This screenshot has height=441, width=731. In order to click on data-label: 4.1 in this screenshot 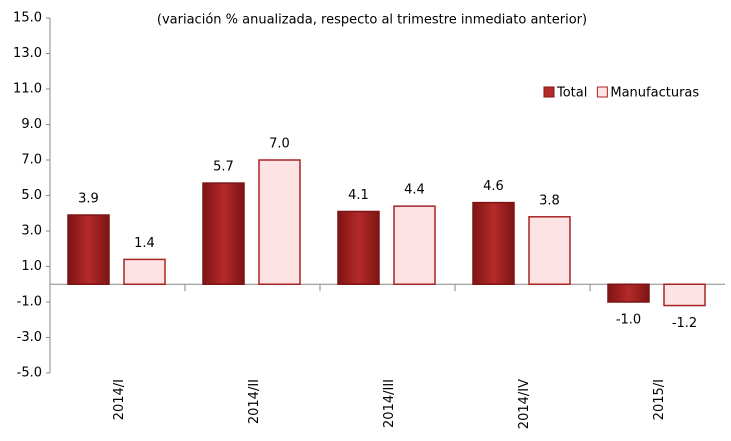, I will do `click(358, 195)`.